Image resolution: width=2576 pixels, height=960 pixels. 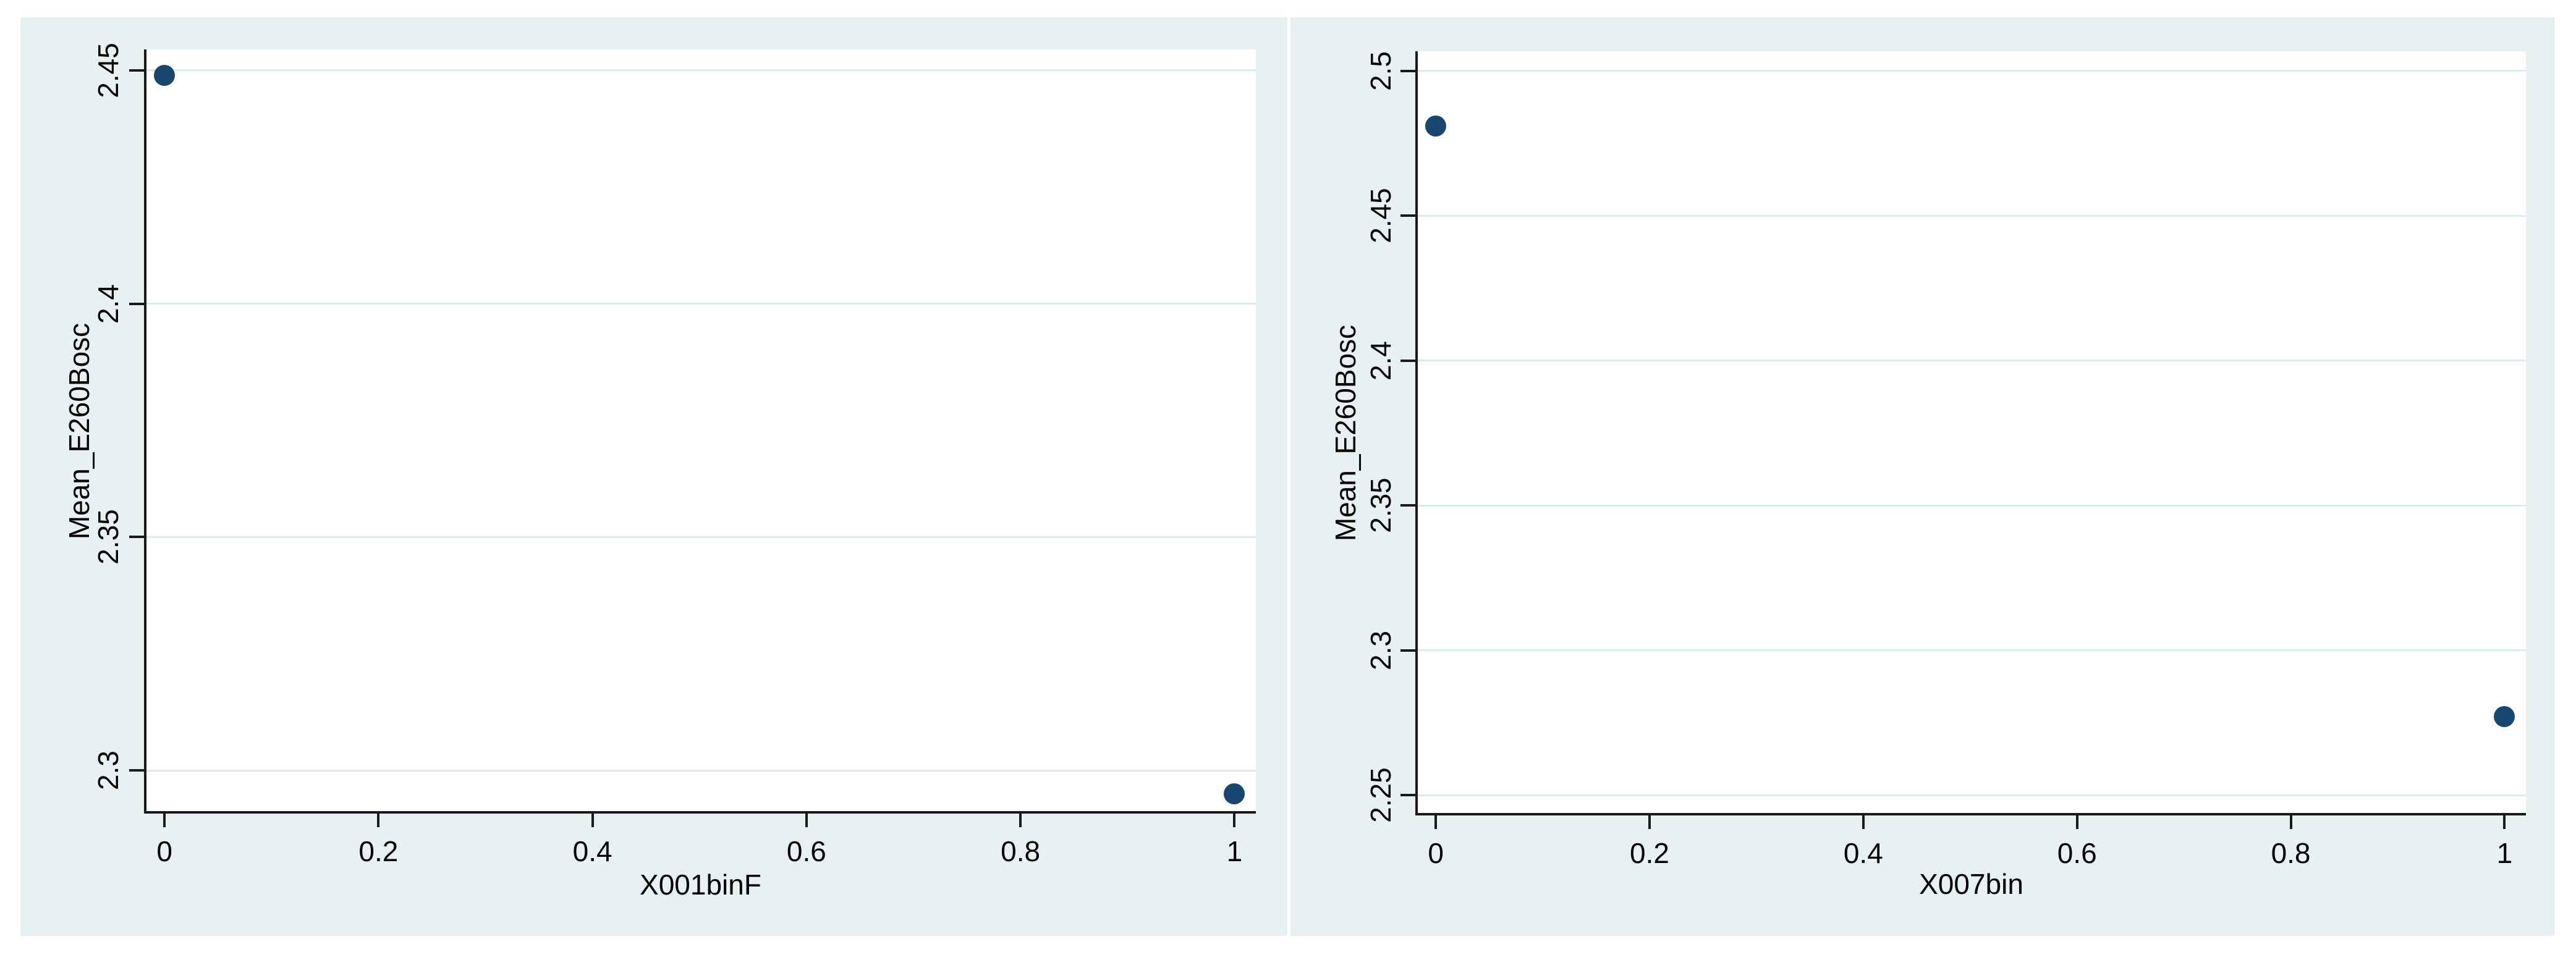 What do you see at coordinates (1971, 884) in the screenshot?
I see `x-axis-title: X007bin` at bounding box center [1971, 884].